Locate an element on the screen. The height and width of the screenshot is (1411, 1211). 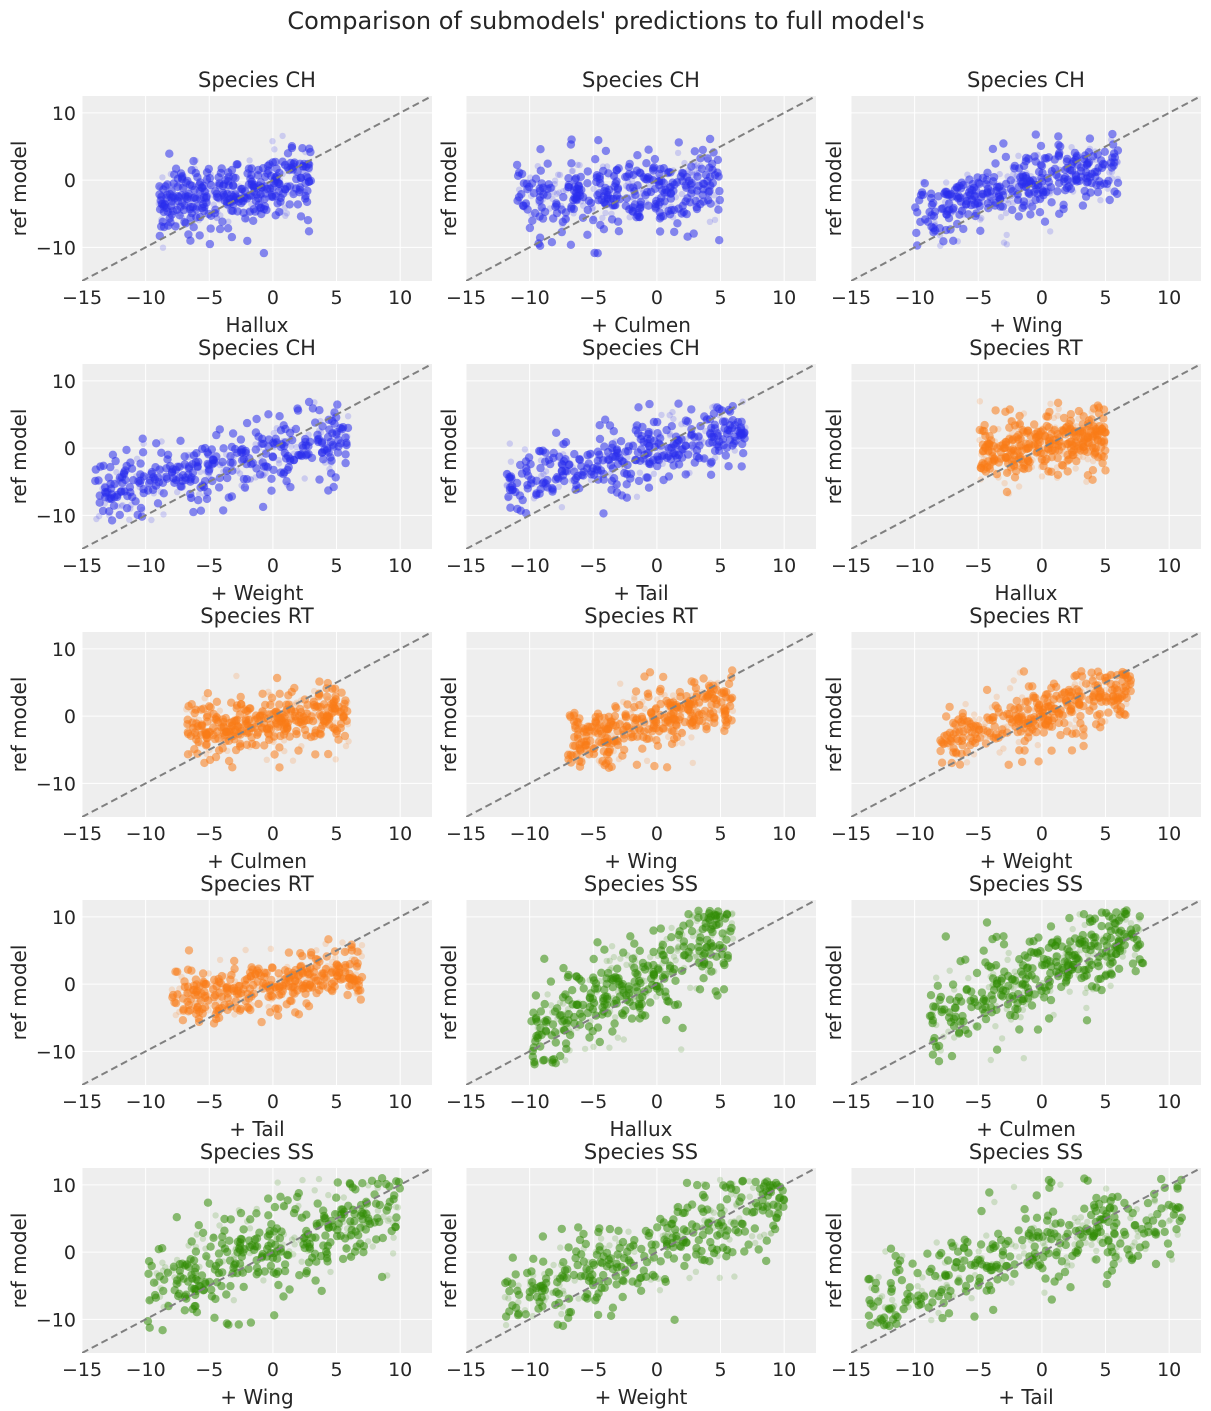
x-tick-label: −15 is located at coordinates (466, 834).